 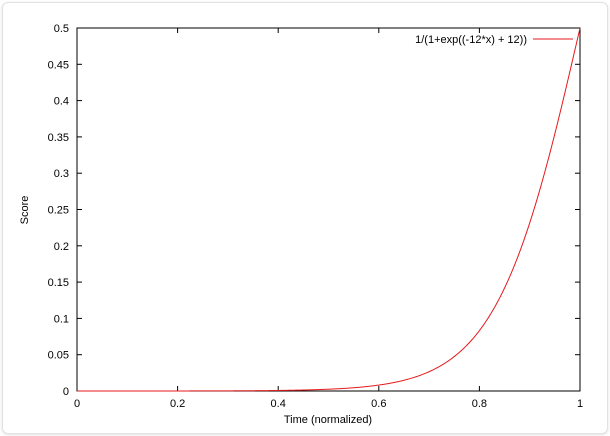 I want to click on x-tick-label: 1, so click(x=580, y=404).